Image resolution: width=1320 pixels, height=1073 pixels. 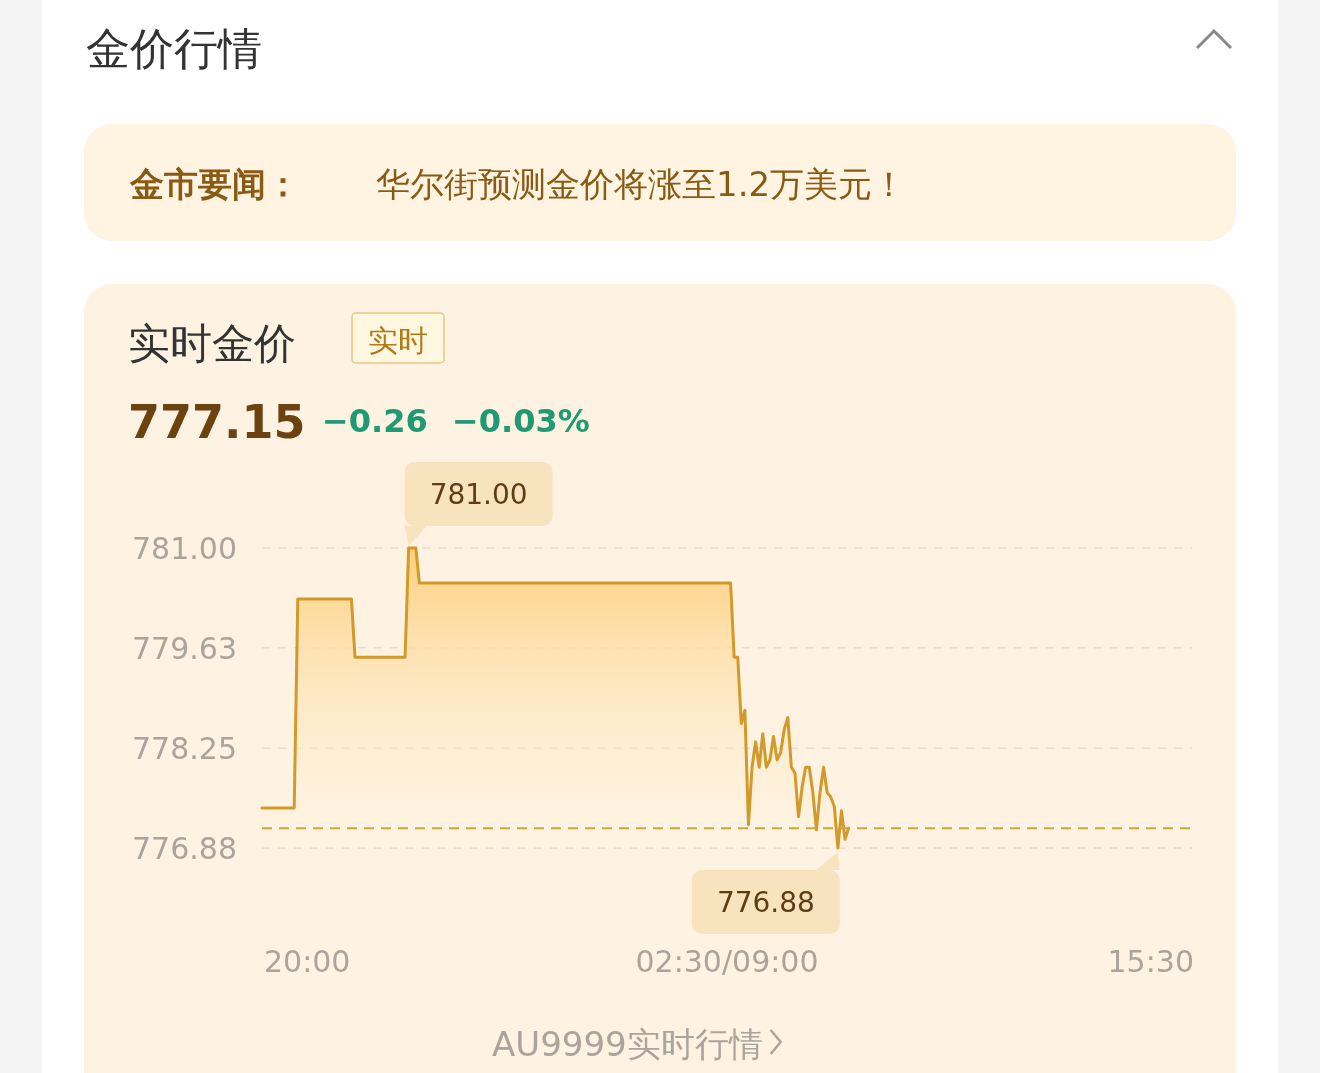 What do you see at coordinates (727, 961) in the screenshot?
I see `text: 02:30/09:00` at bounding box center [727, 961].